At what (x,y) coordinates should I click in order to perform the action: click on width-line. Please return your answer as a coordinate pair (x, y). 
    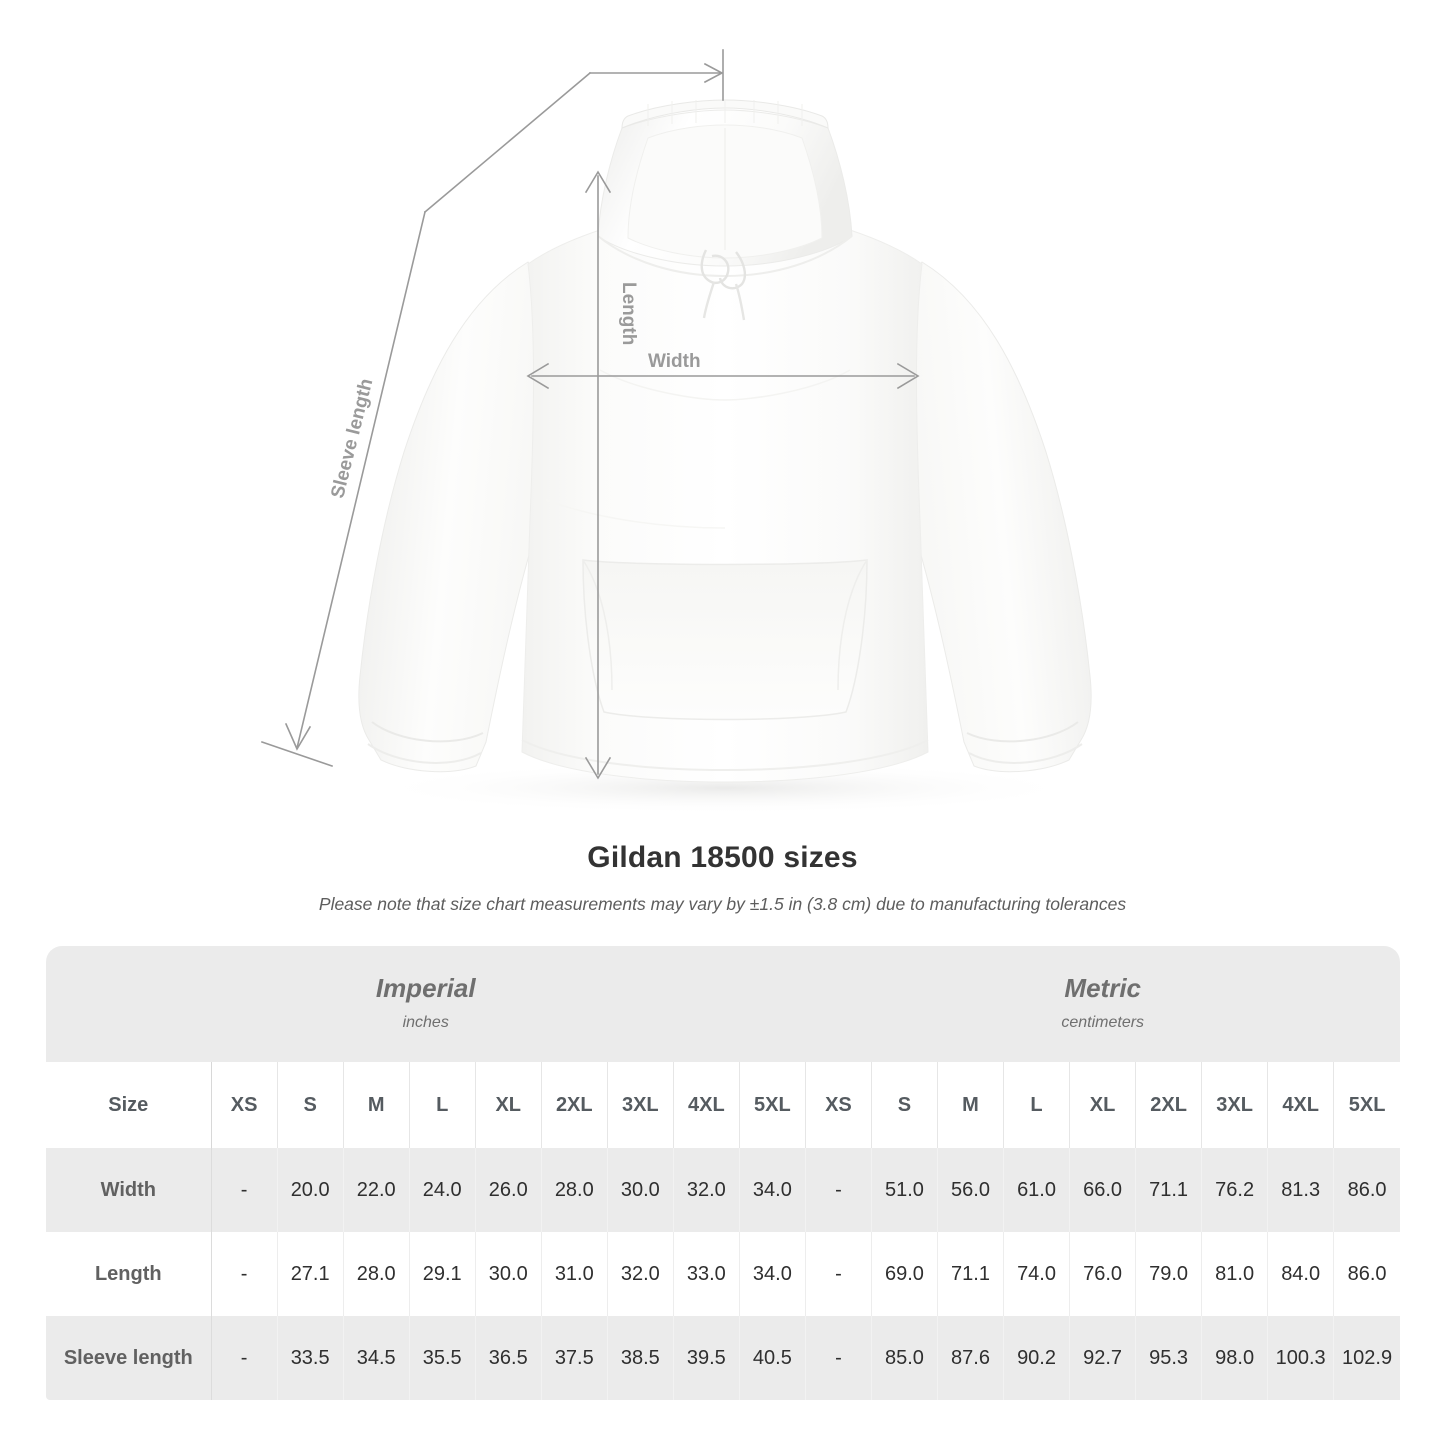
    Looking at the image, I should click on (723, 376).